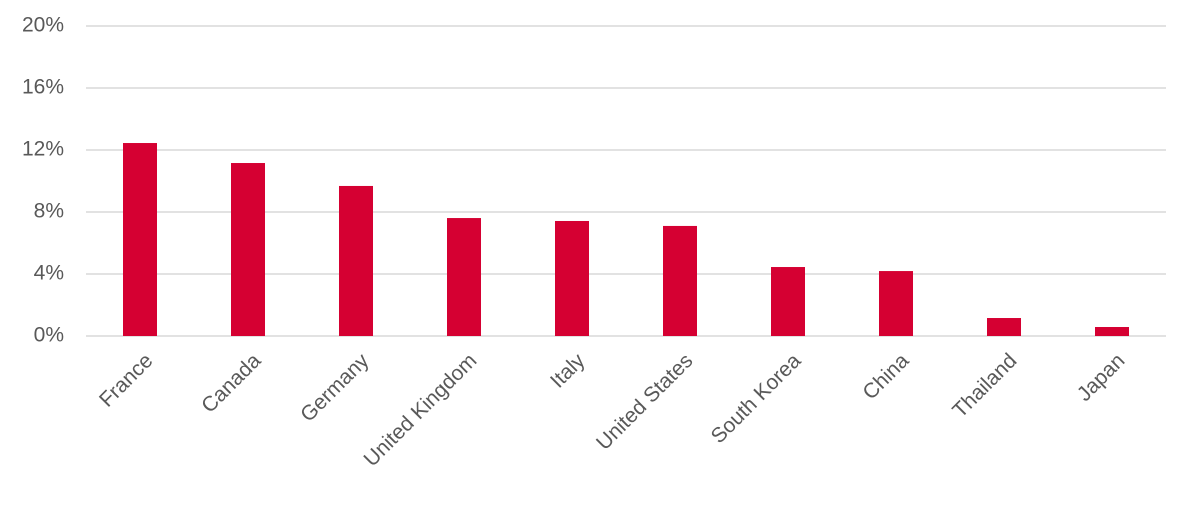 This screenshot has height=511, width=1192. What do you see at coordinates (43, 25) in the screenshot?
I see `y-tick-label: 20%` at bounding box center [43, 25].